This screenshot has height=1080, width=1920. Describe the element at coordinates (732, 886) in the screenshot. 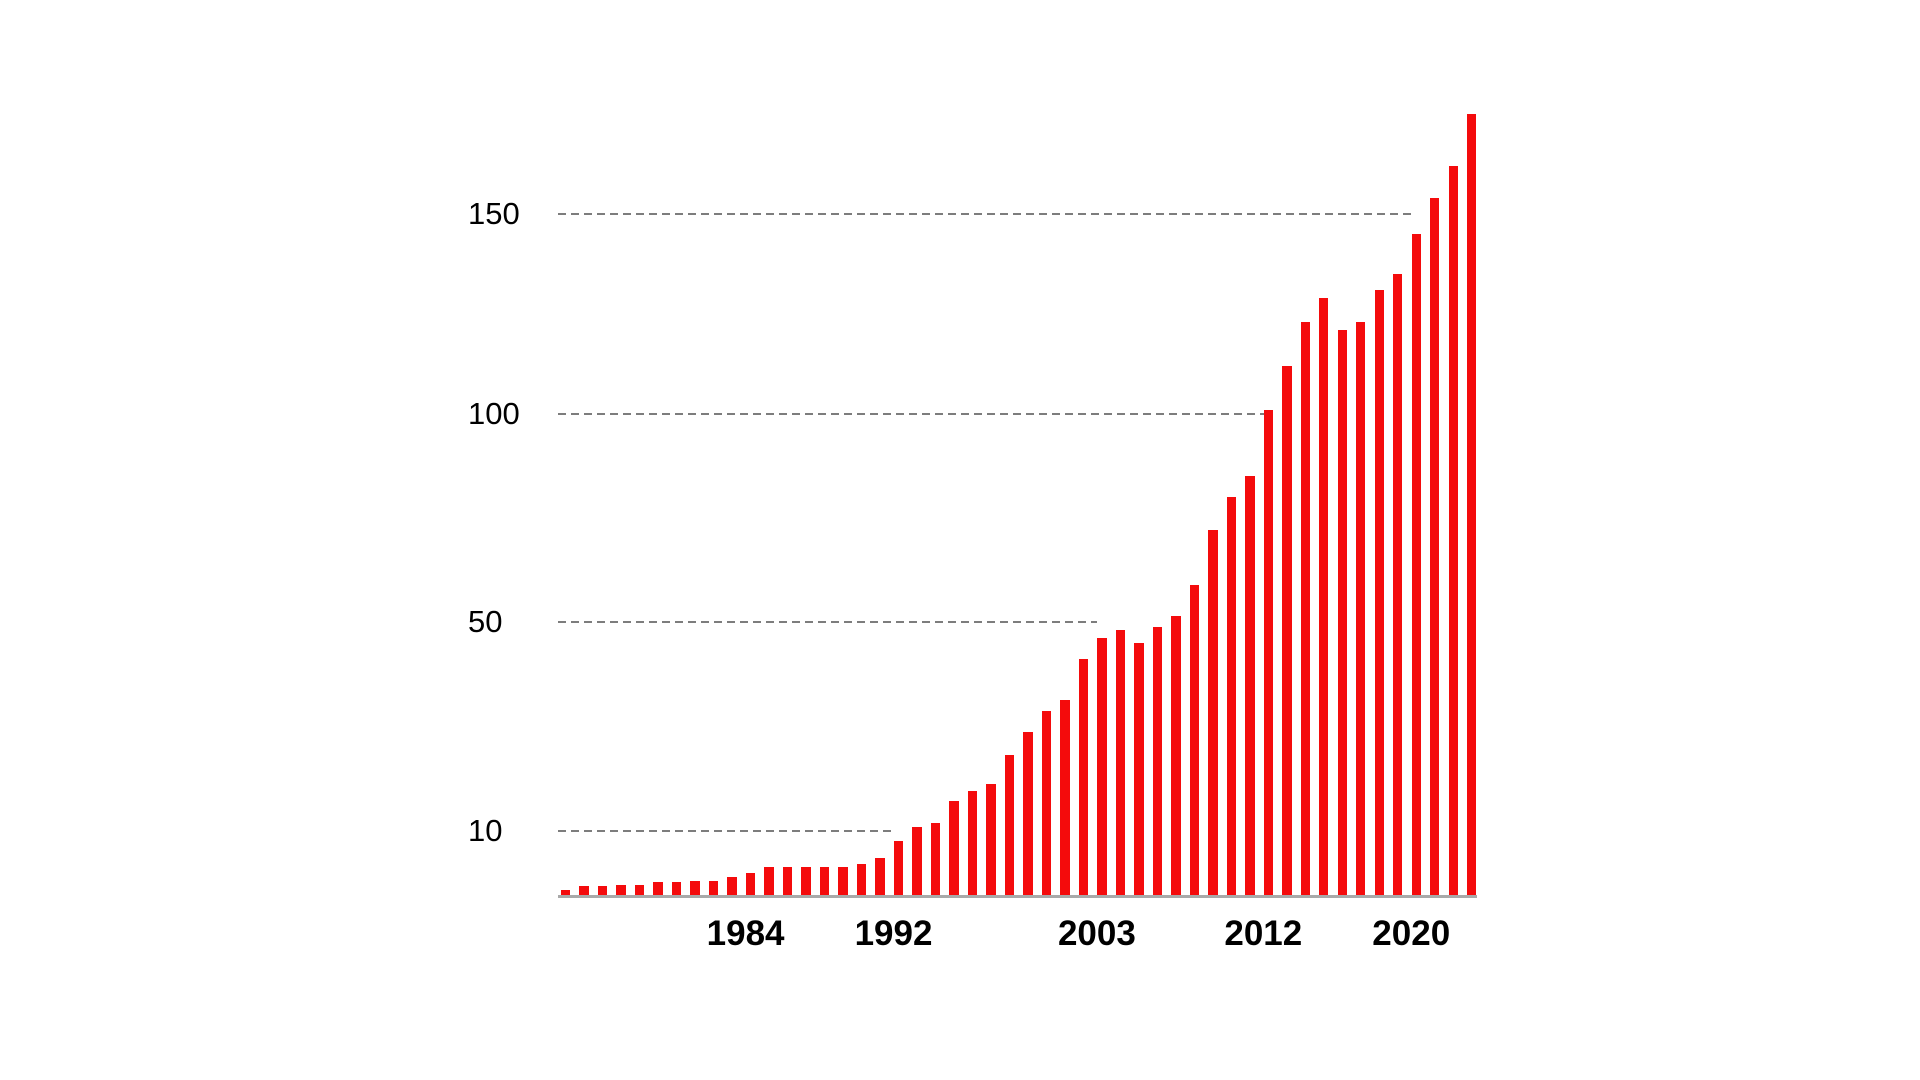

I see `bar-1983` at that location.